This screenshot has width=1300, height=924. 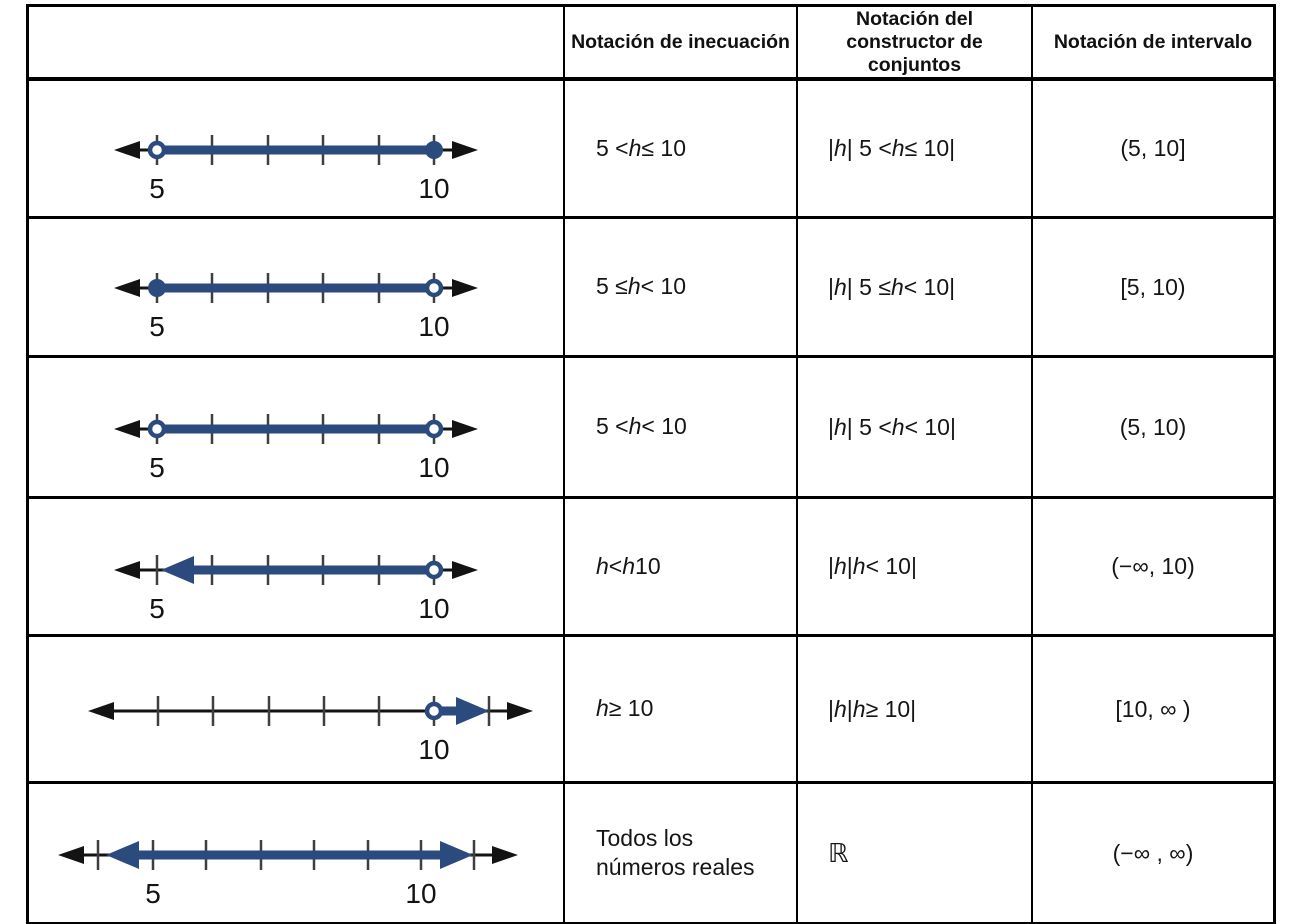 I want to click on header-interval: Notación de intervalo, so click(x=1153, y=44).